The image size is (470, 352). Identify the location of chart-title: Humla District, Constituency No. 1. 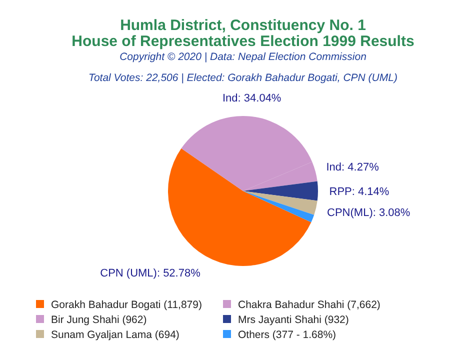
(243, 25).